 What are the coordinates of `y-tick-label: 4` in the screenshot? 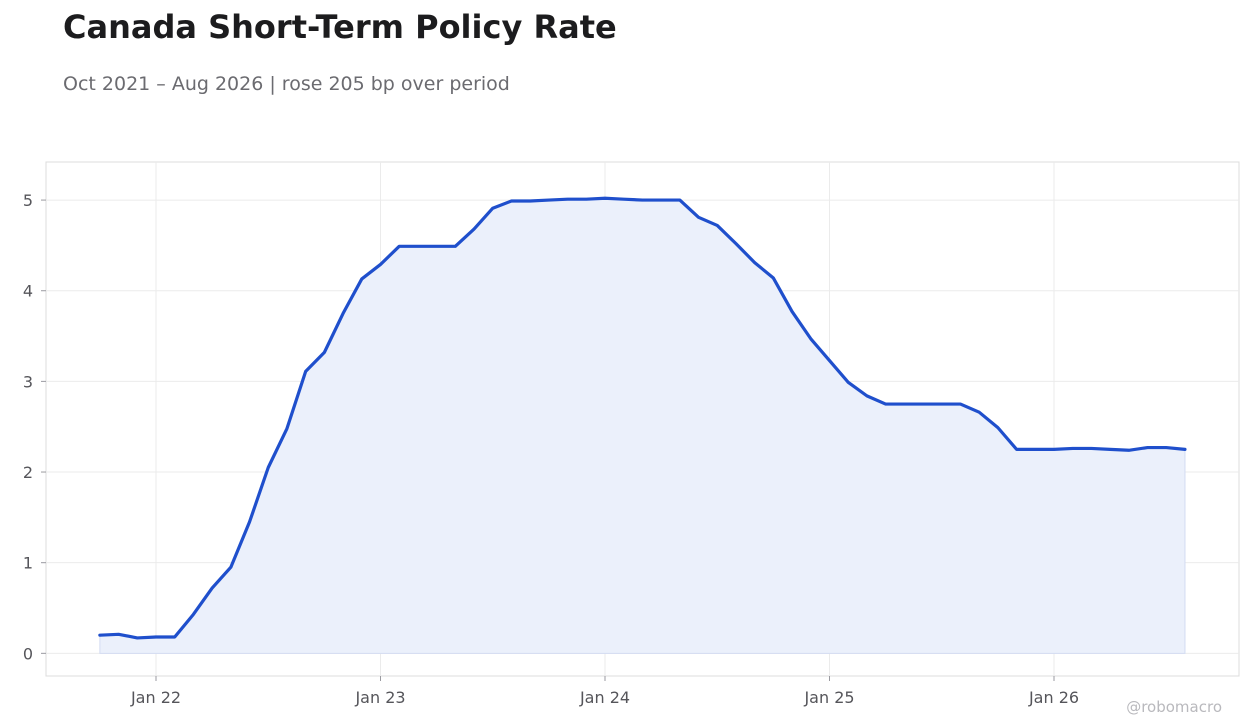 It's located at (28, 291).